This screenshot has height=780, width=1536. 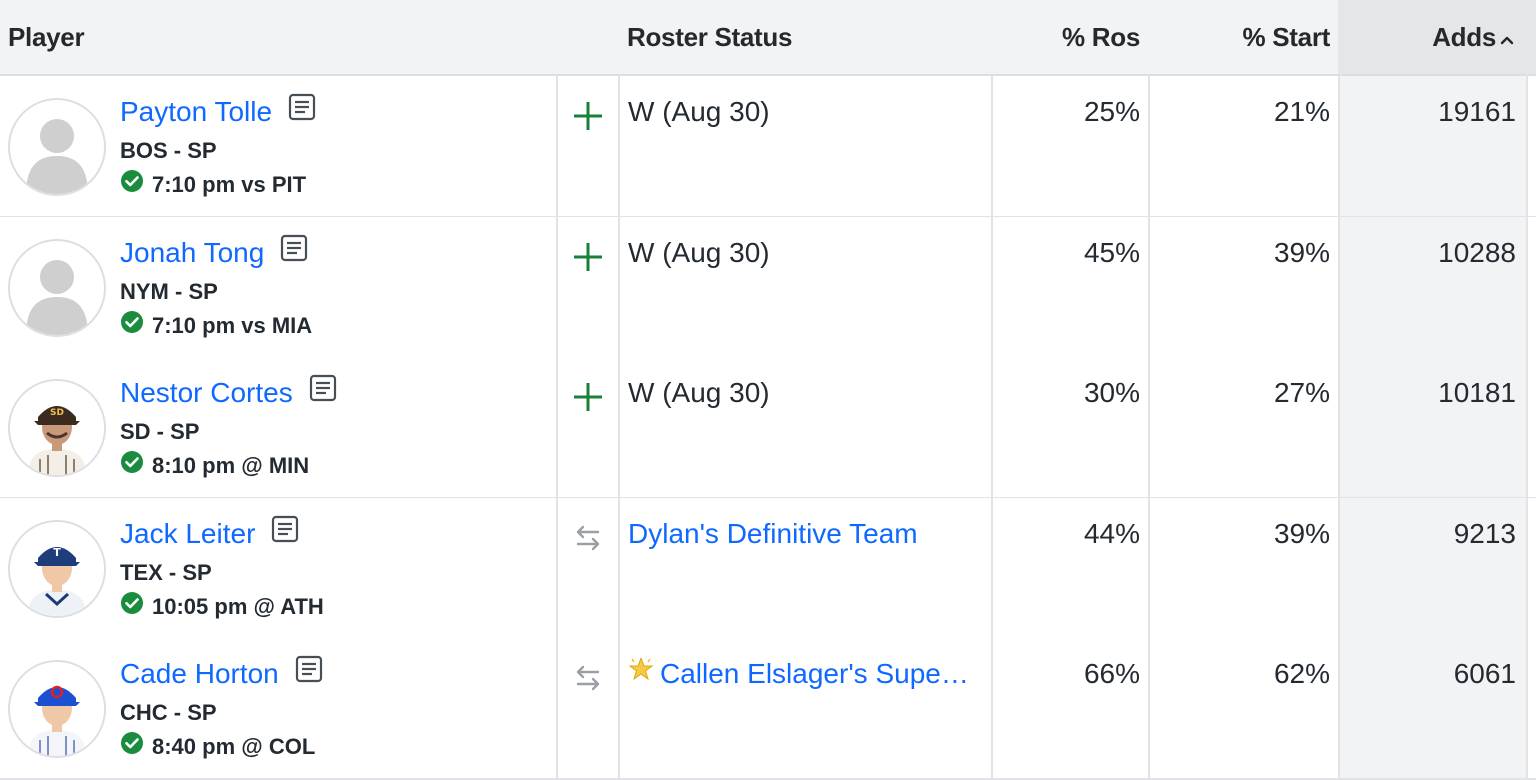 I want to click on player-name: Payton Tolle, so click(x=196, y=111).